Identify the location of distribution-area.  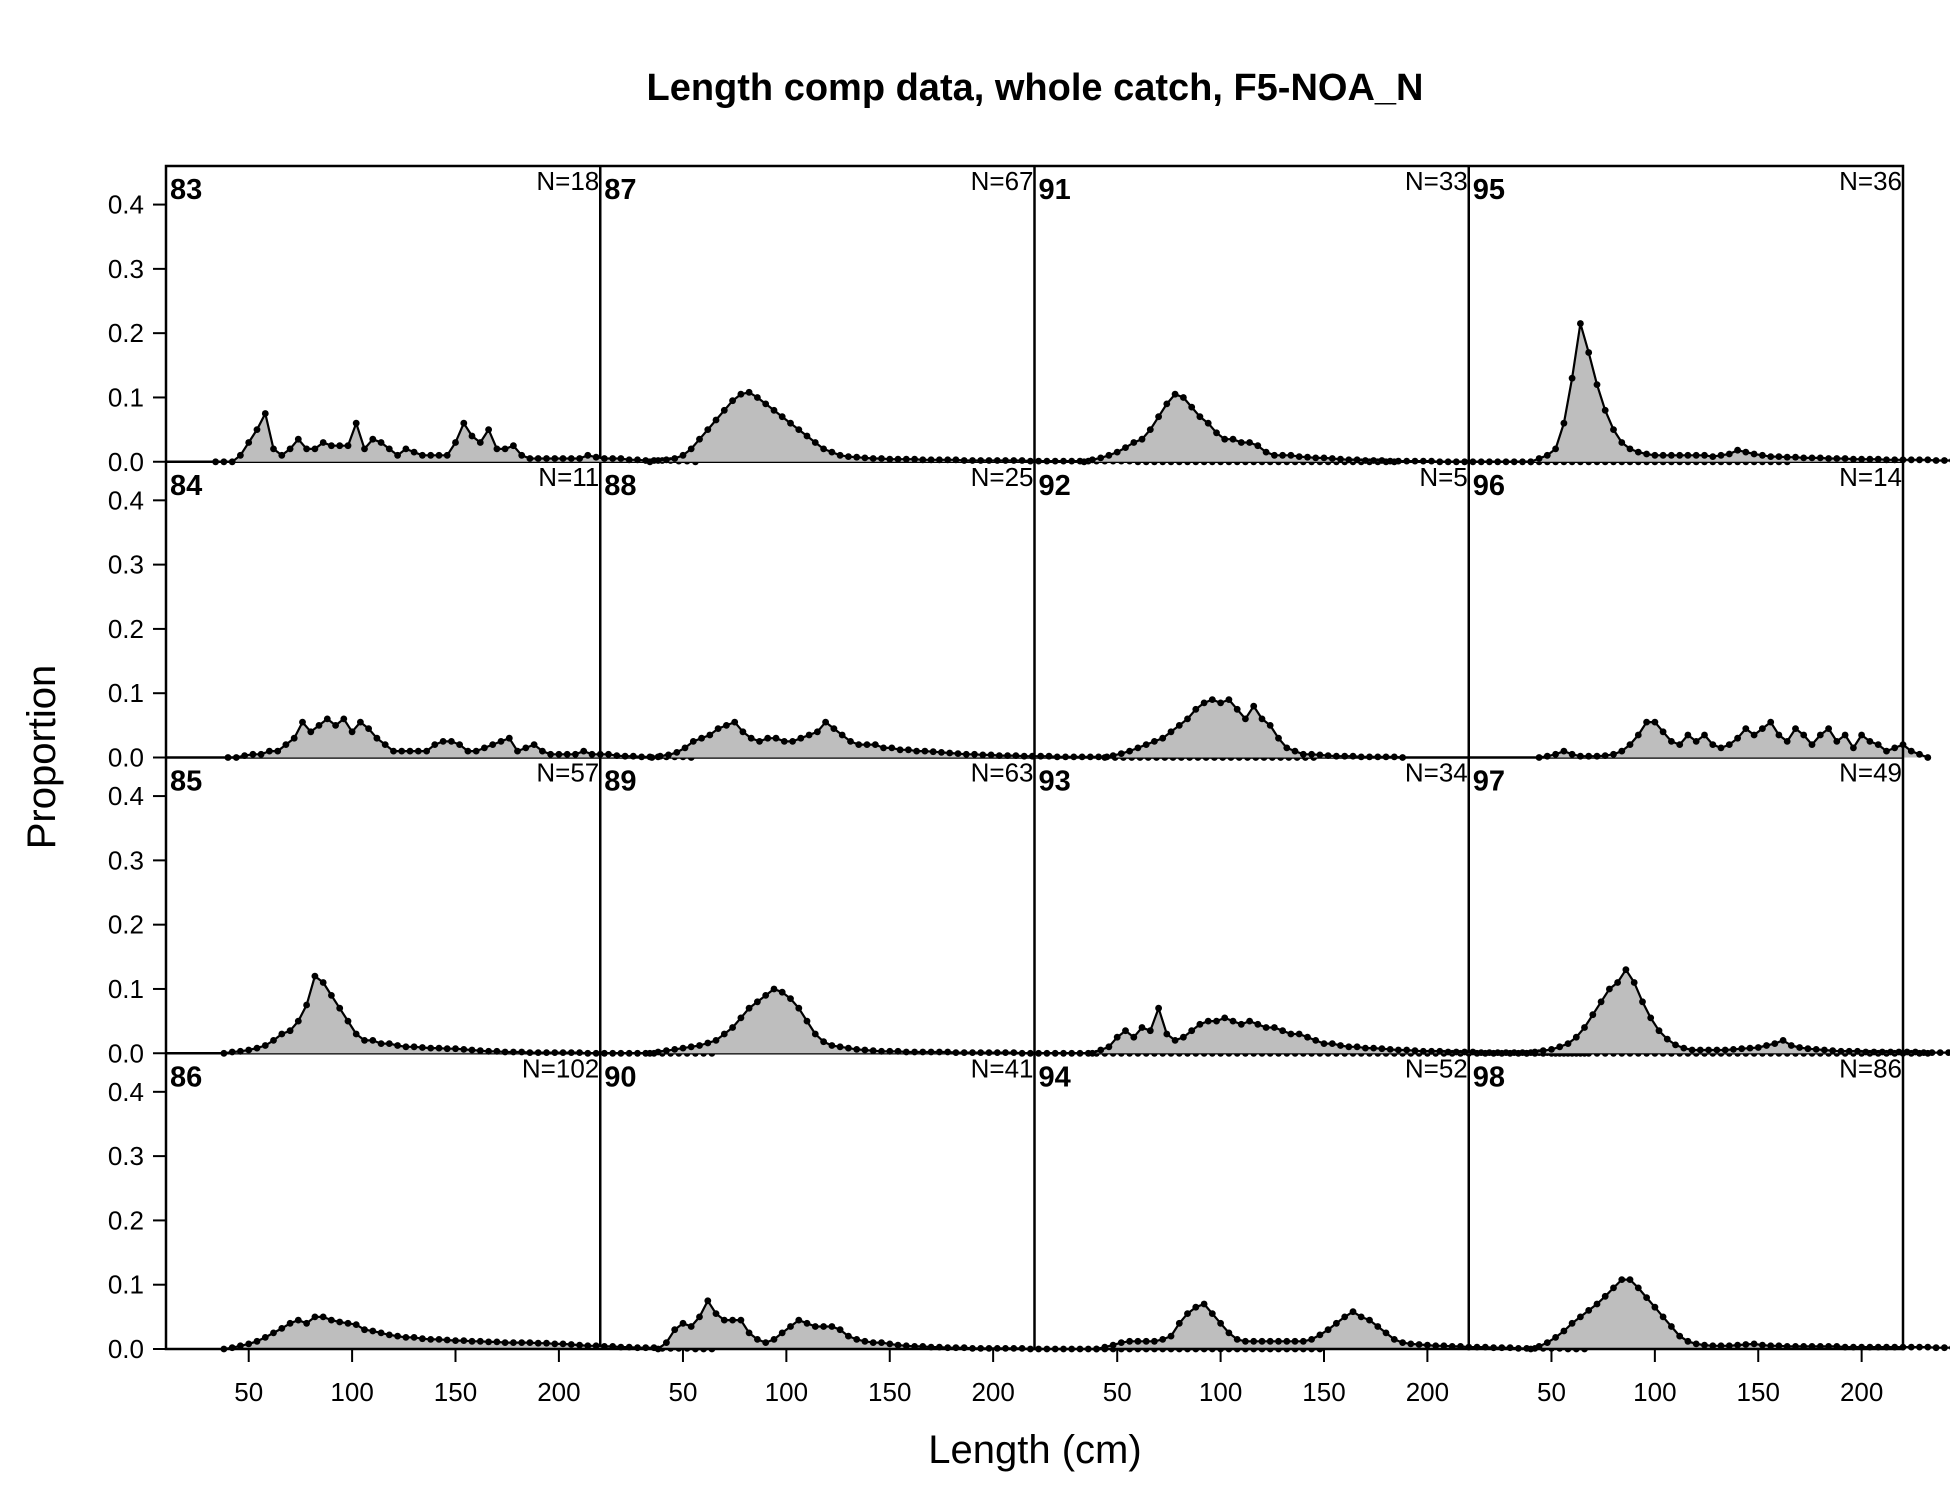
(455, 437).